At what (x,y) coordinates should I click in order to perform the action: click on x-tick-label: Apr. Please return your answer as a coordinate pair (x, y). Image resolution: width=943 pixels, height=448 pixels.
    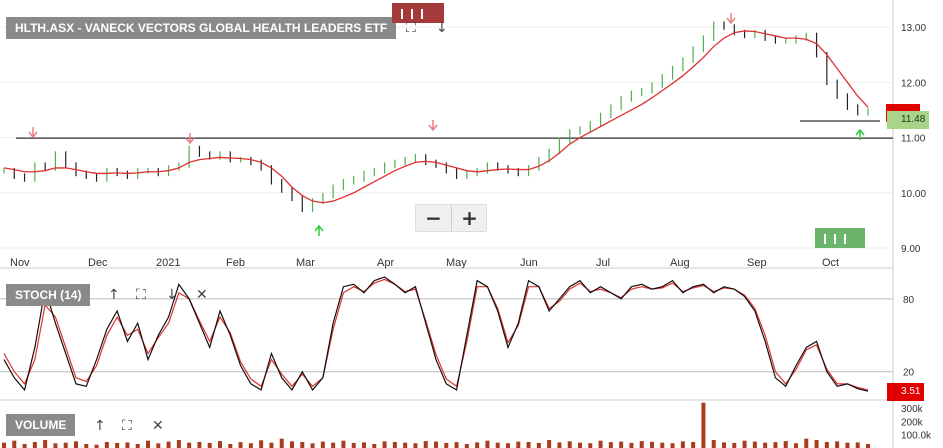
    Looking at the image, I should click on (385, 263).